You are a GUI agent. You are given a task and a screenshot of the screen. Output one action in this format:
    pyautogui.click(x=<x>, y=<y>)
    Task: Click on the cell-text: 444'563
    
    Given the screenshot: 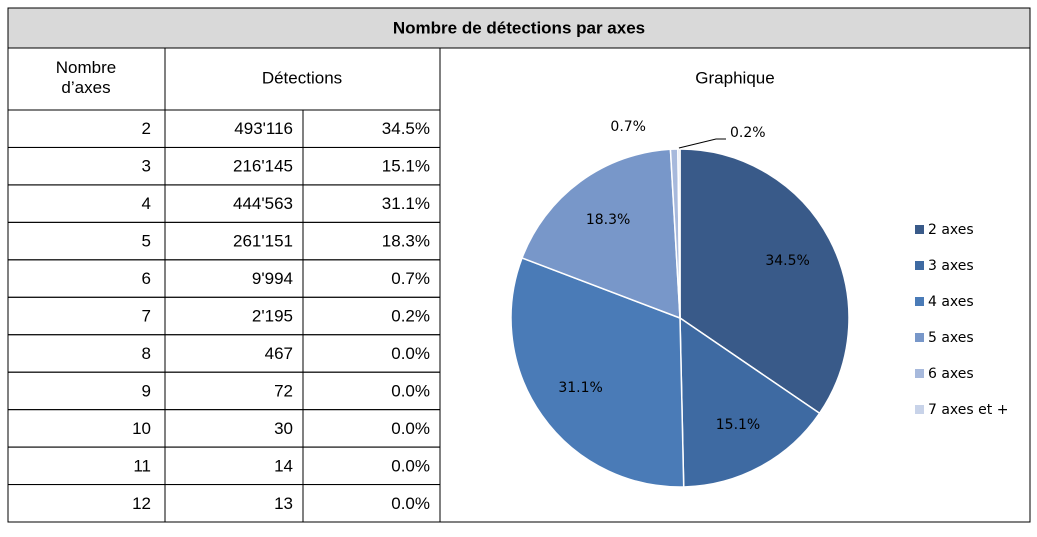 What is the action you would take?
    pyautogui.click(x=263, y=203)
    